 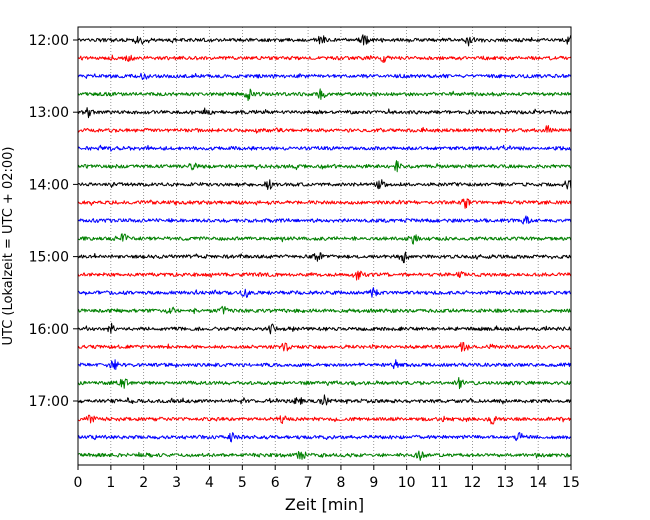 I want to click on x-tick-label: 4, so click(x=209, y=483).